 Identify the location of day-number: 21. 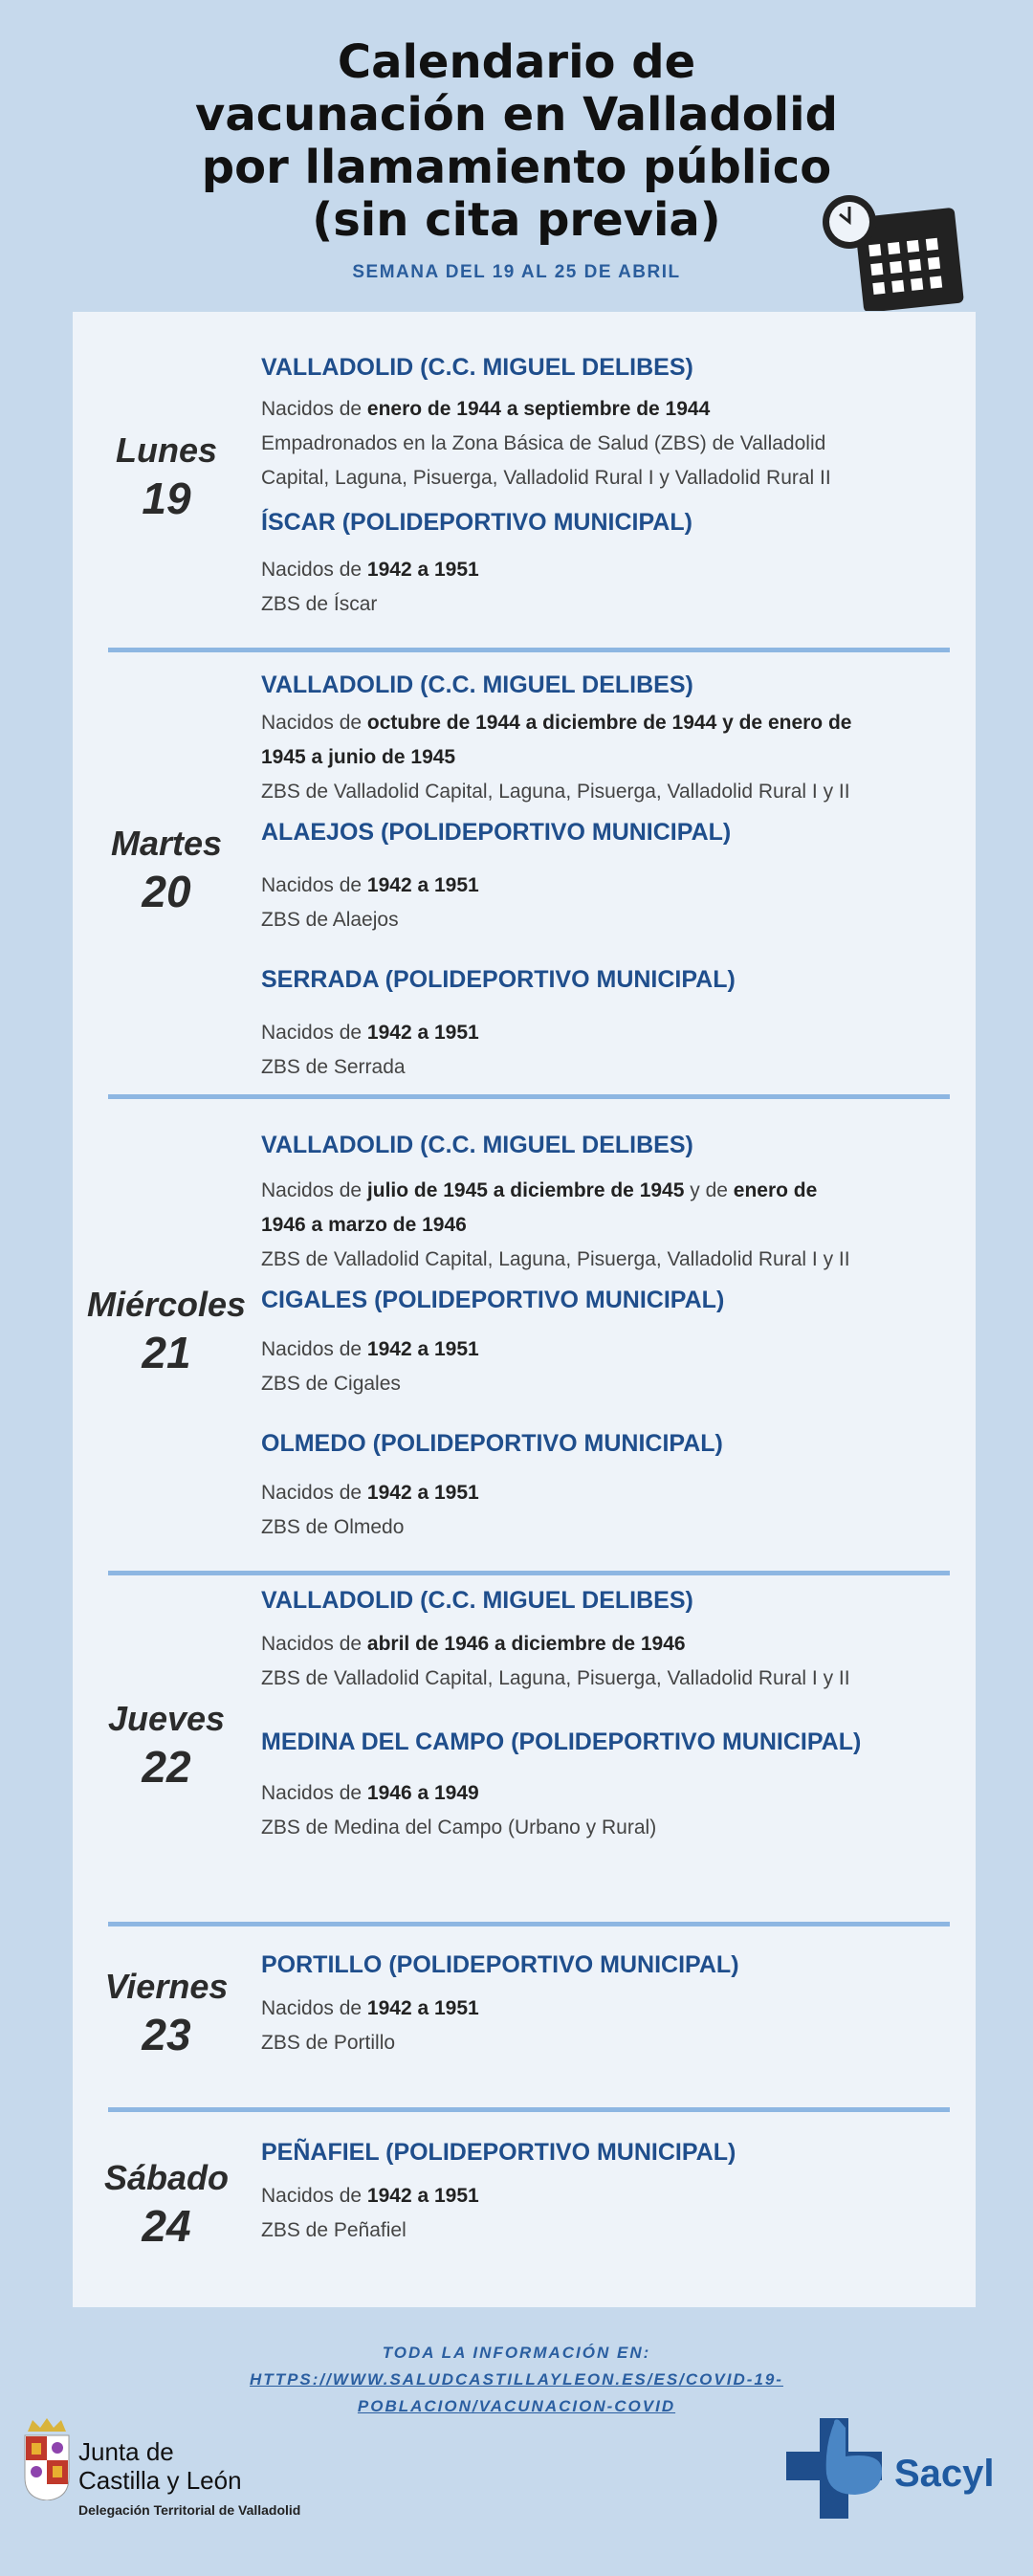
(166, 1352).